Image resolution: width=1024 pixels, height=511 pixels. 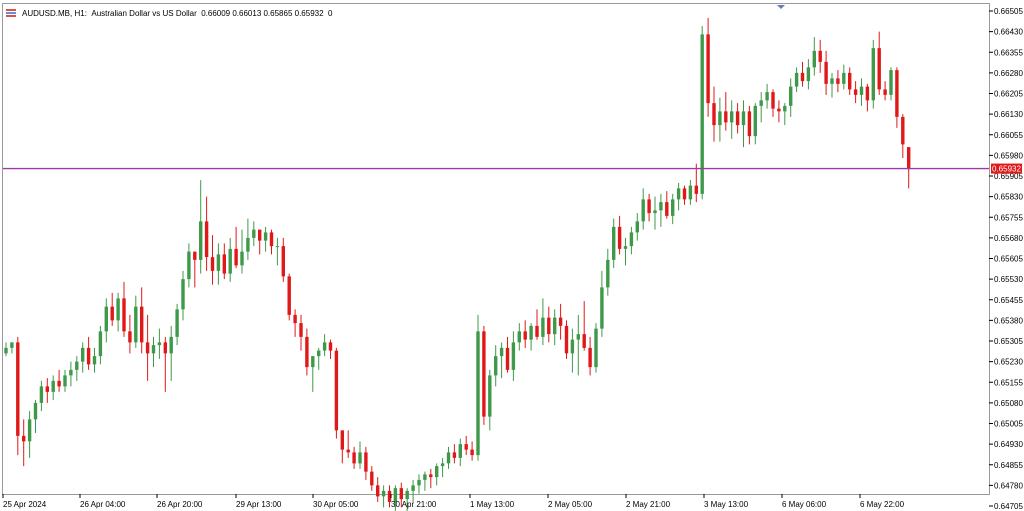 What do you see at coordinates (1008, 52) in the screenshot?
I see `price-tick-label: 0.66355` at bounding box center [1008, 52].